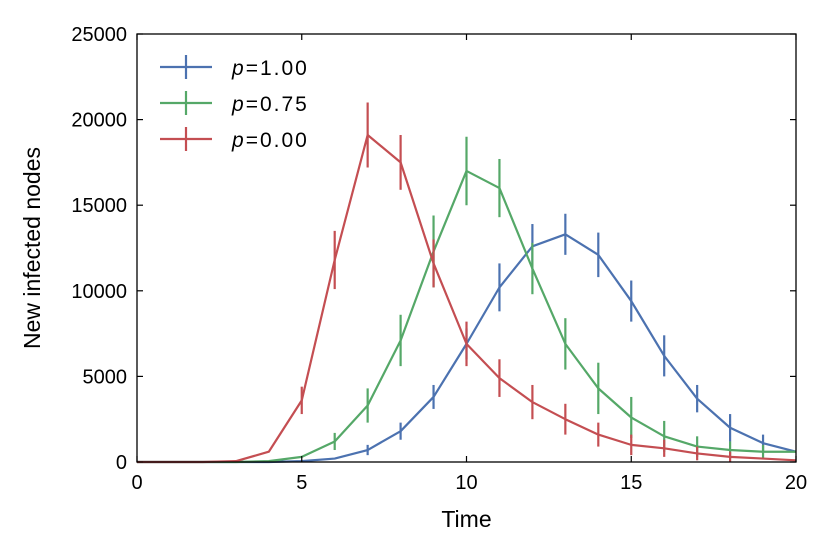  What do you see at coordinates (270, 68) in the screenshot?
I see `legend-label: p=1.00` at bounding box center [270, 68].